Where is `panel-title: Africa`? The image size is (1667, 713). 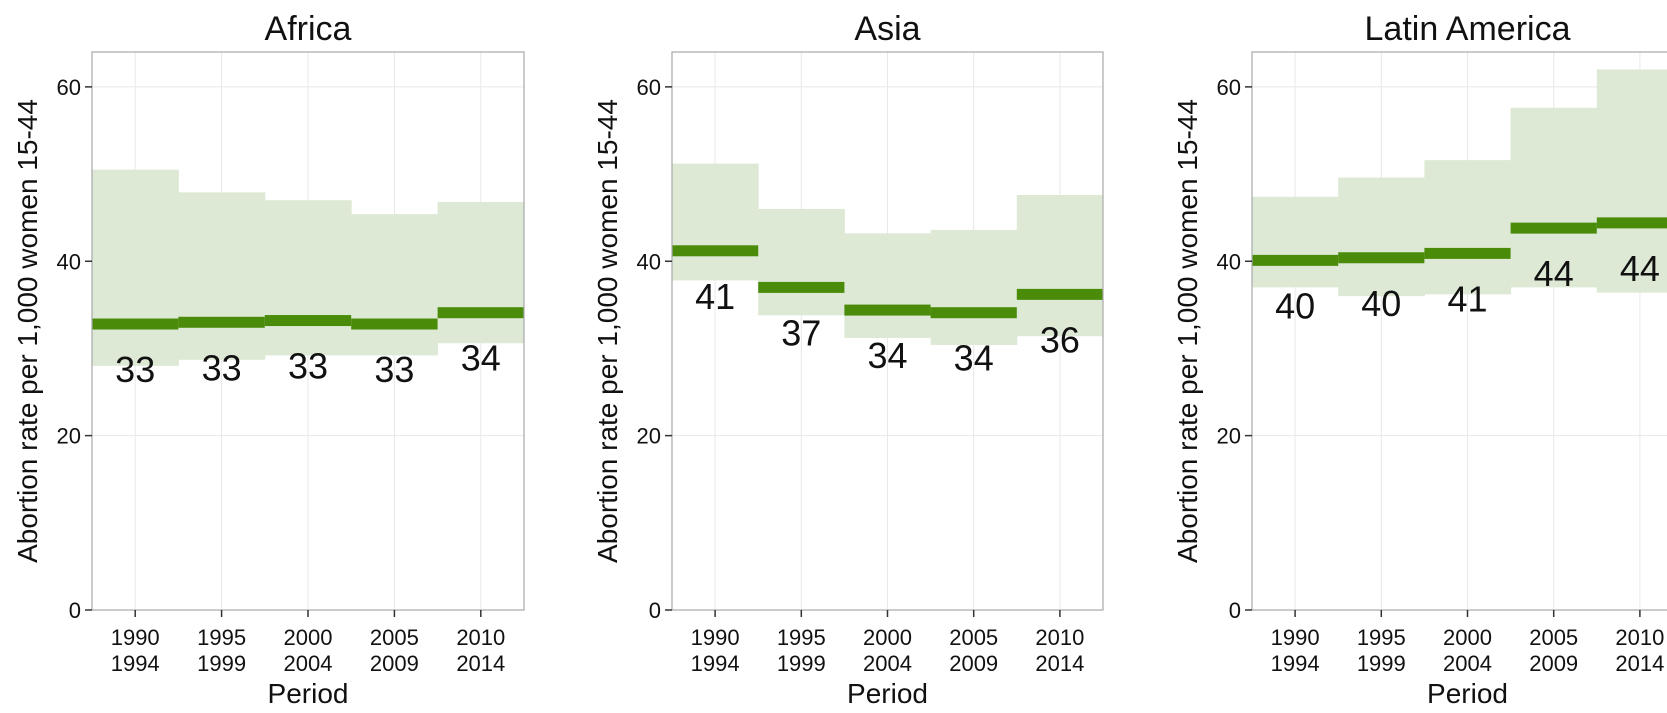 panel-title: Africa is located at coordinates (308, 29).